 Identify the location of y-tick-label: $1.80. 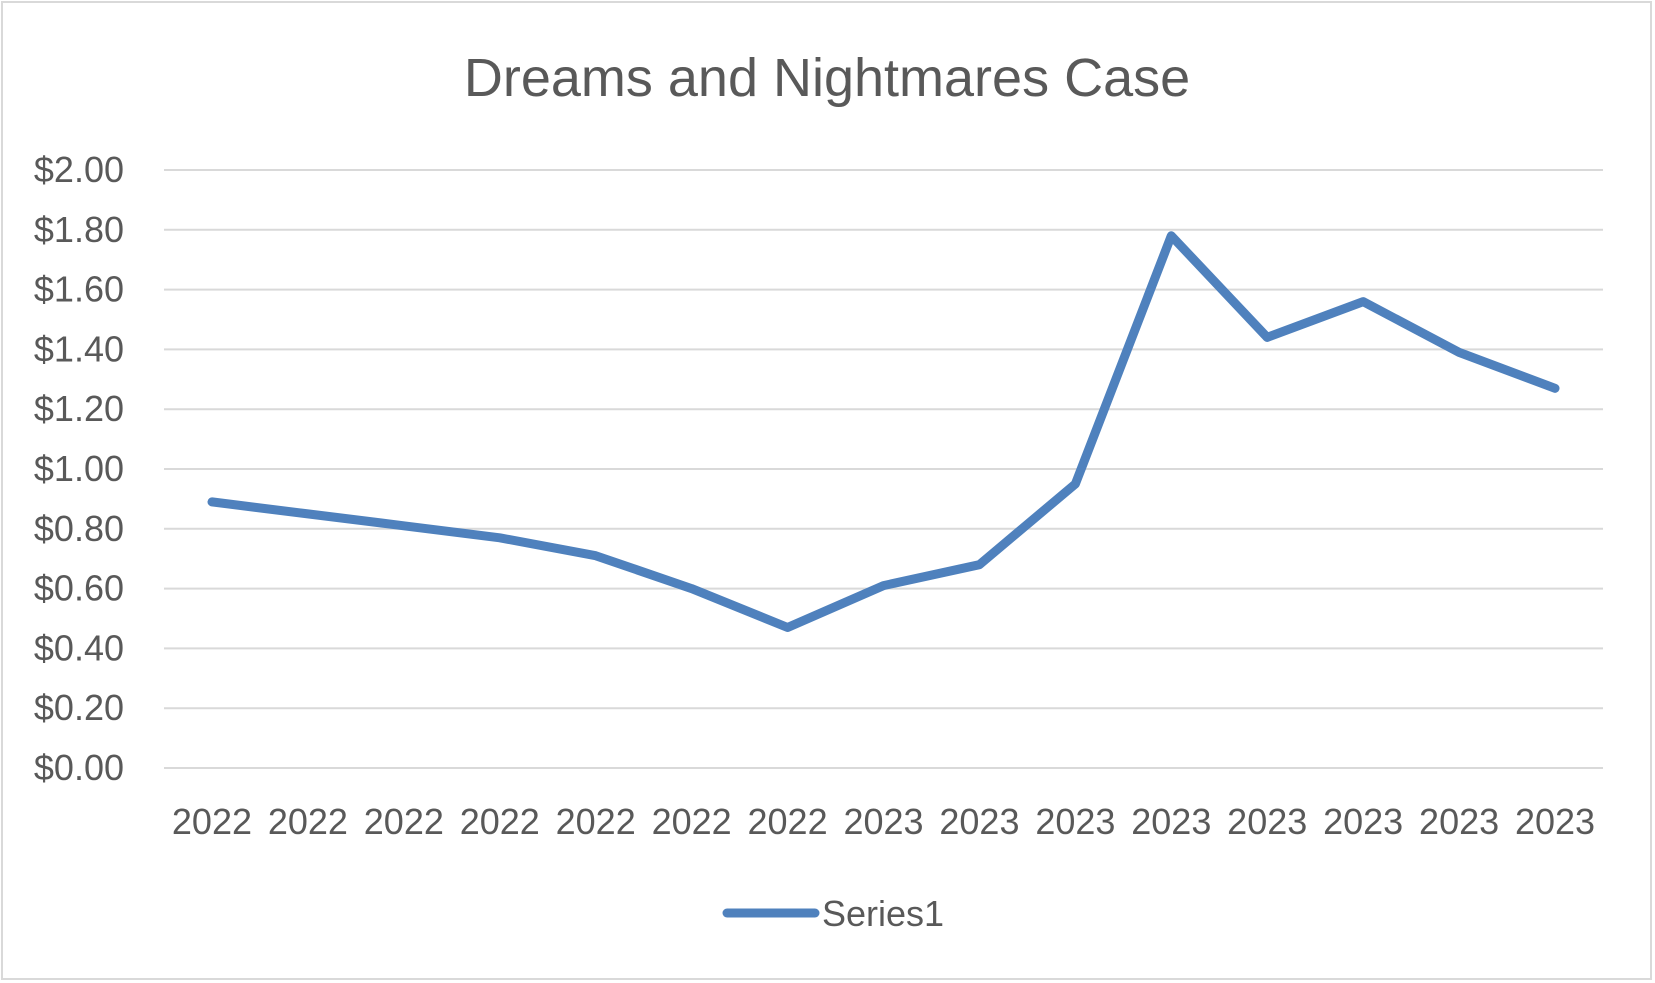
(79, 229).